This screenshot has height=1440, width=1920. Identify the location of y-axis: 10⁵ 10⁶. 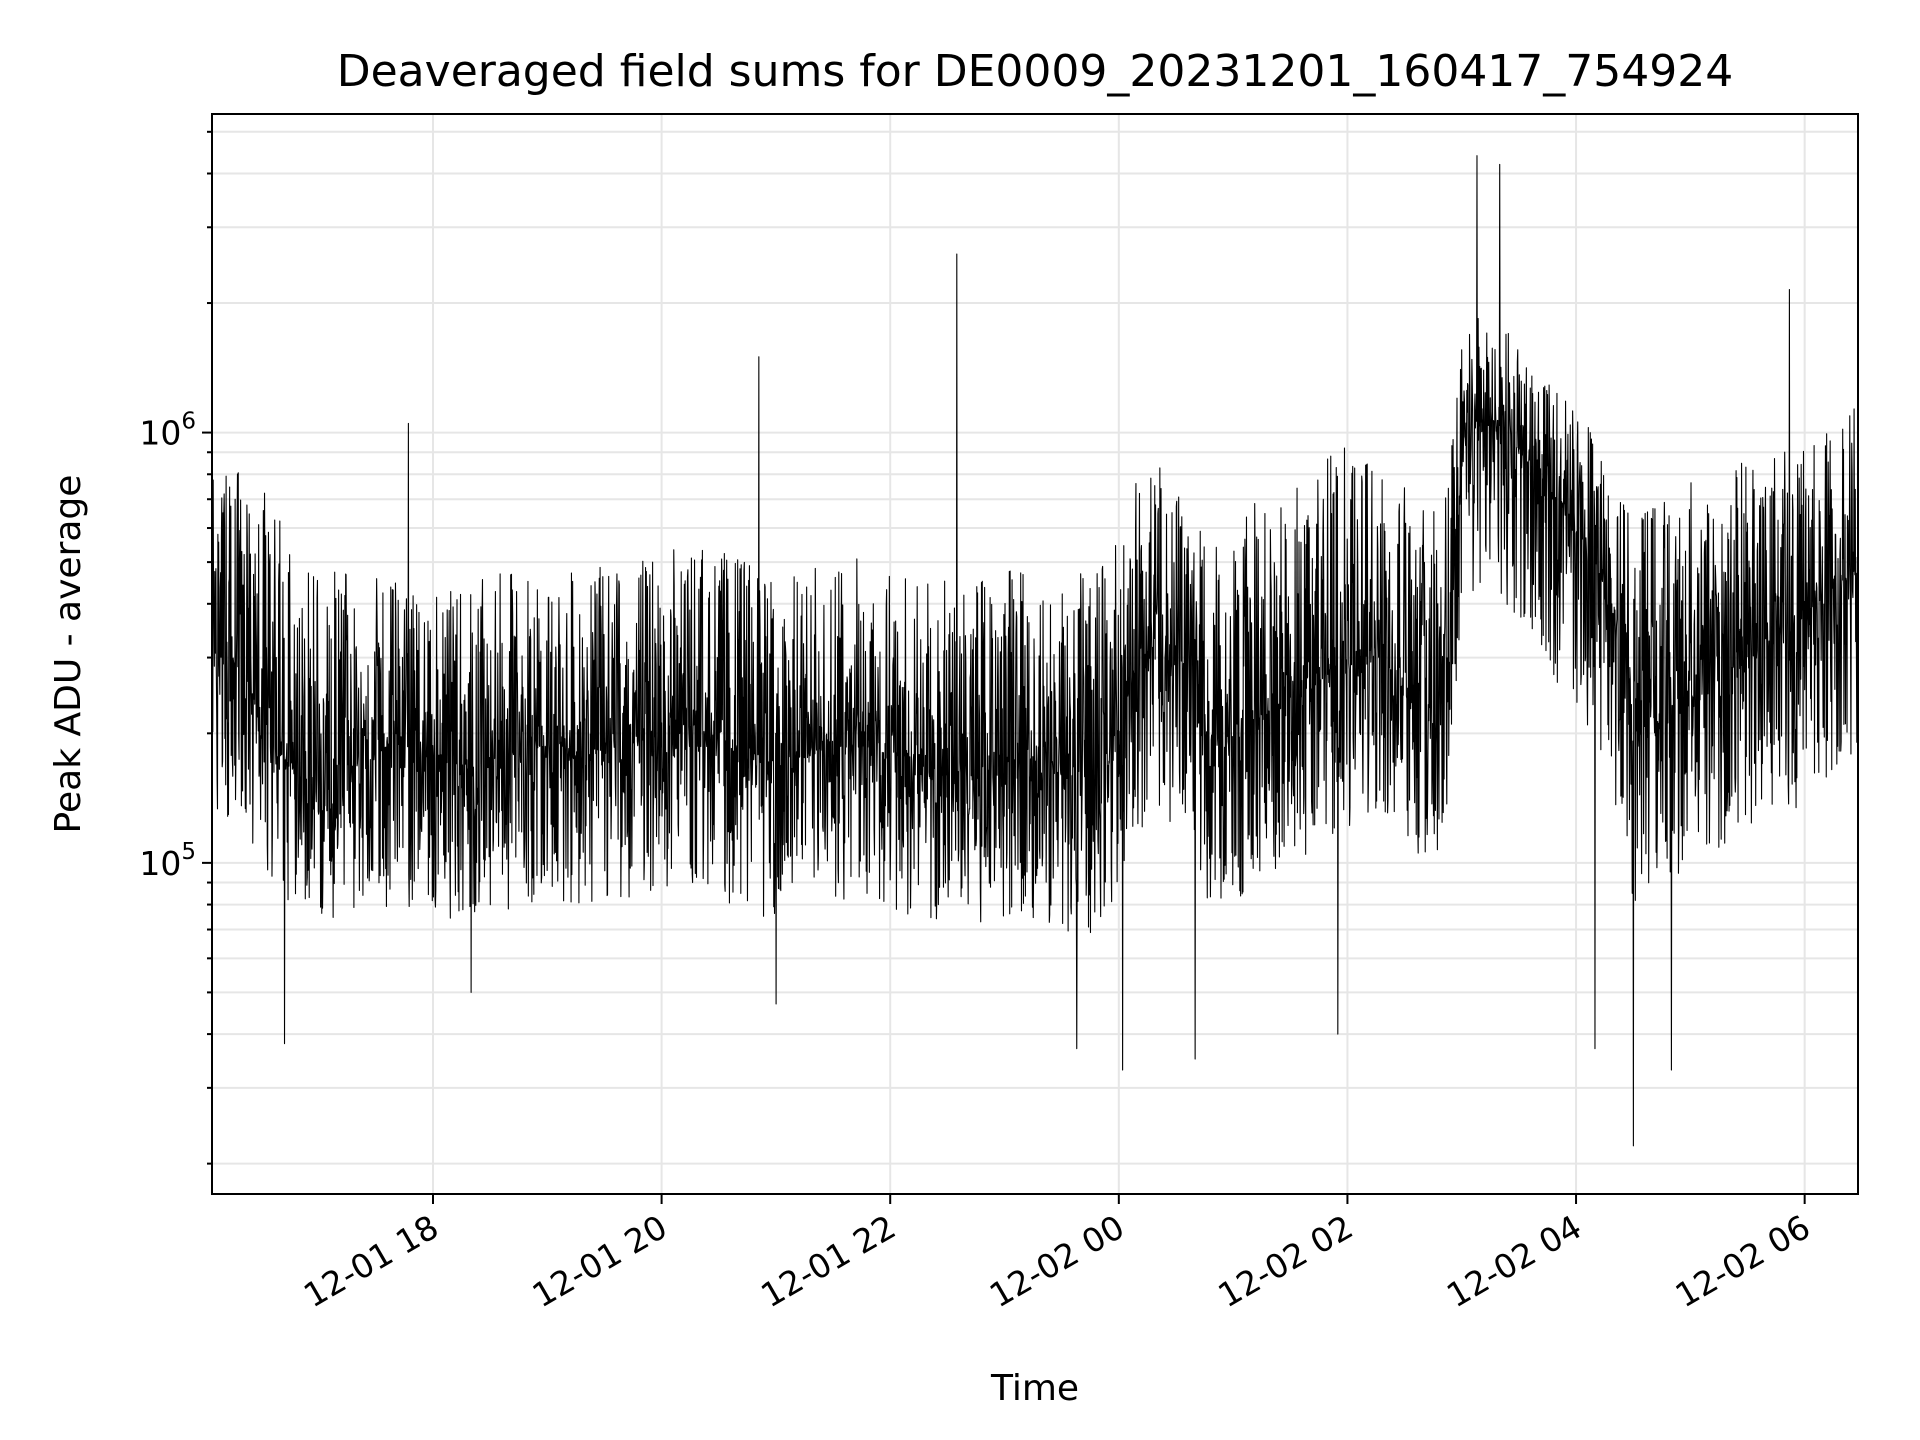
(175, 647).